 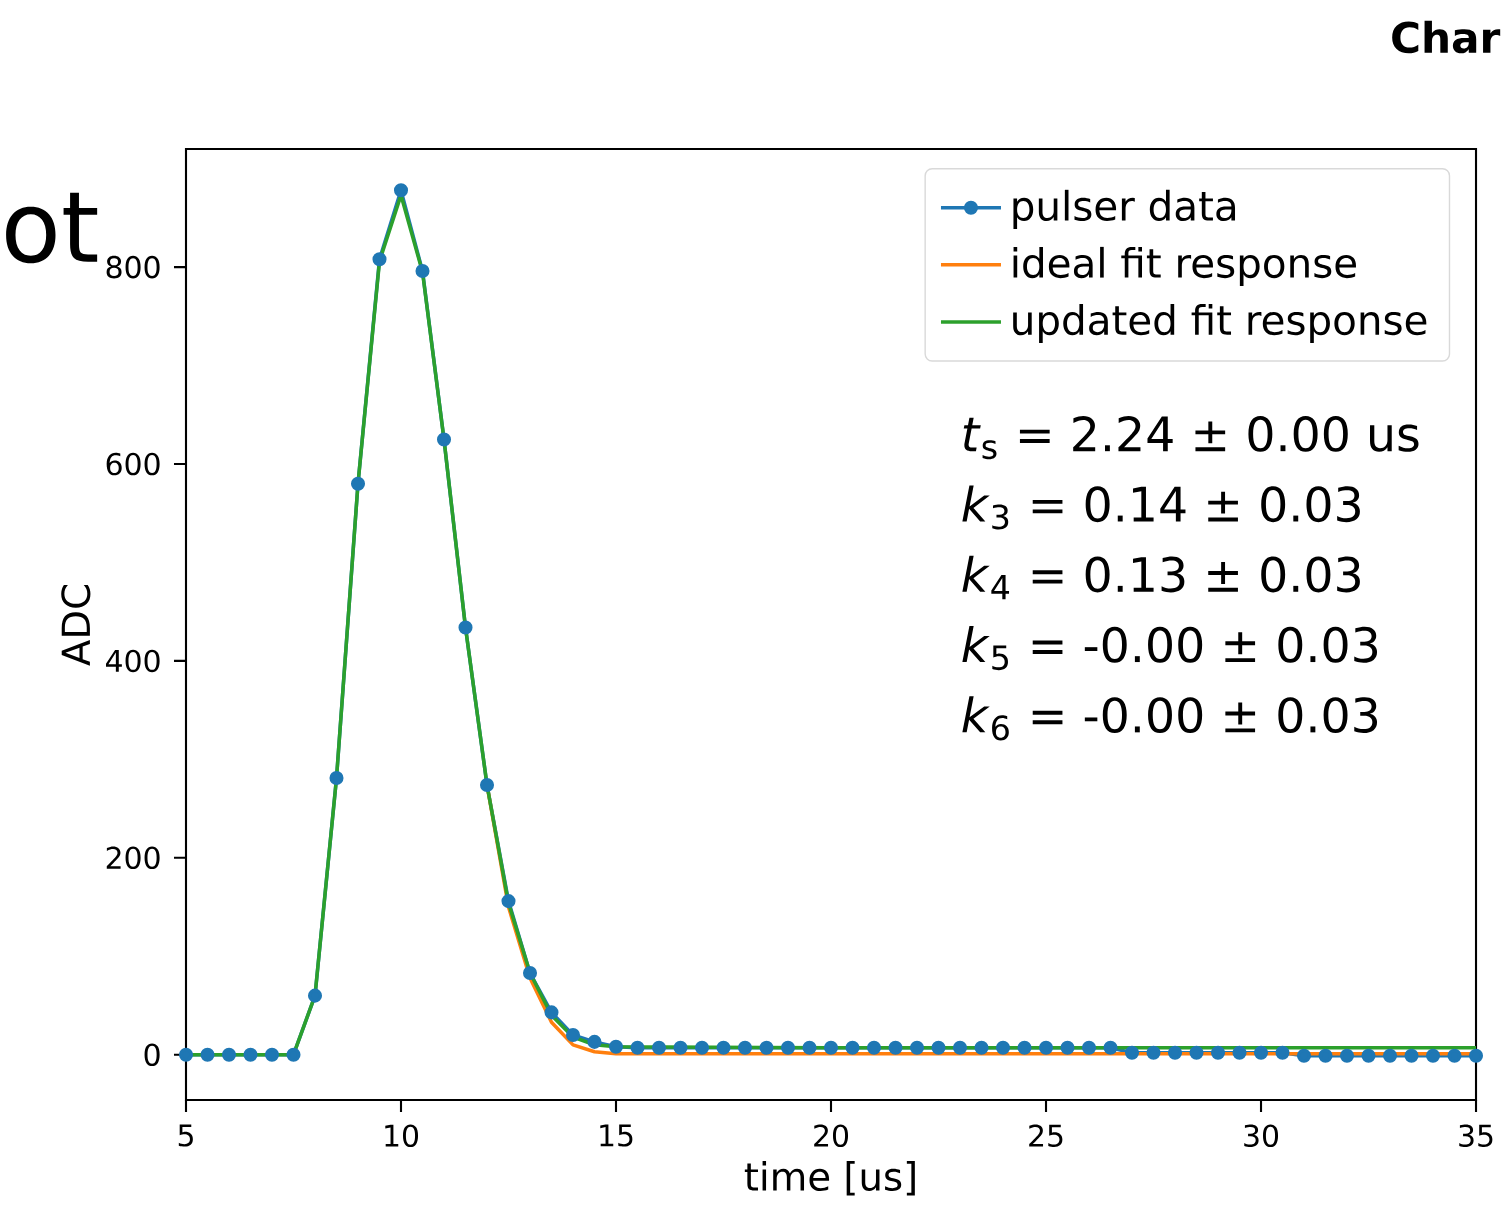 What do you see at coordinates (133, 858) in the screenshot?
I see `y-tick-label: 200` at bounding box center [133, 858].